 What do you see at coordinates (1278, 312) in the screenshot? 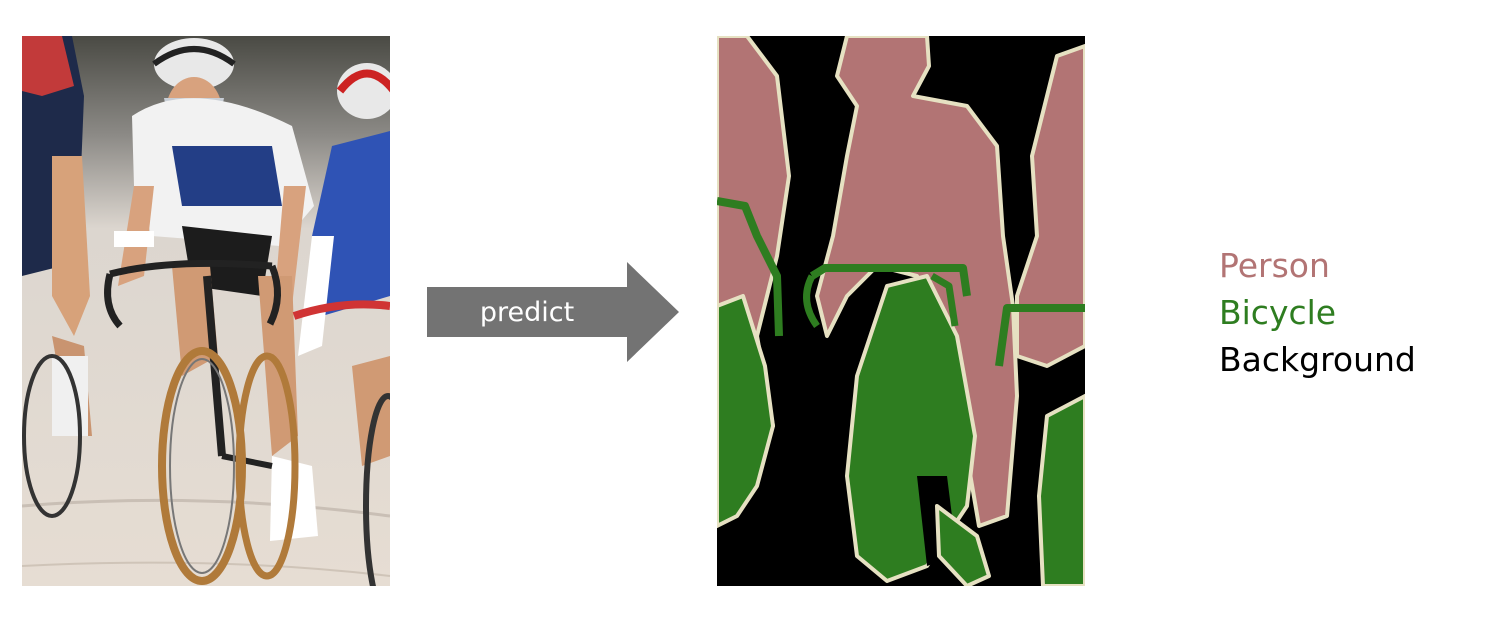
I see `legend-bicycle: Bicycle` at bounding box center [1278, 312].